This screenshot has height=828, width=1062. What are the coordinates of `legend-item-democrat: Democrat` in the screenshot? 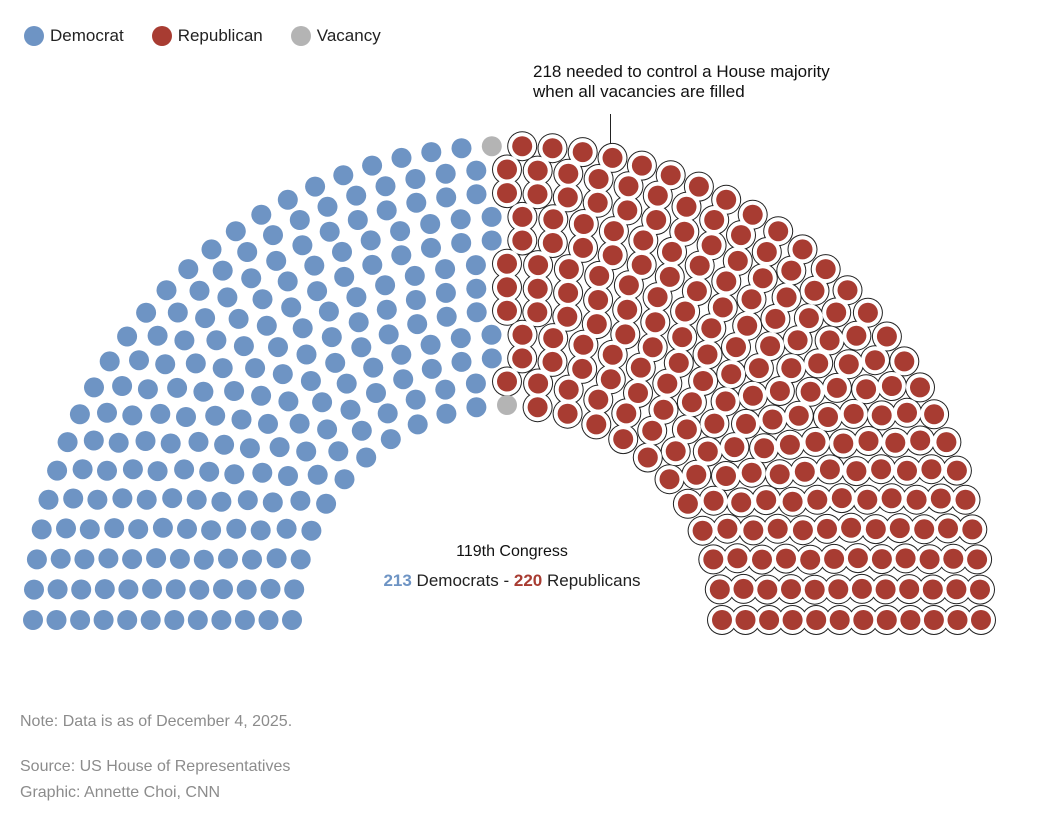 It's located at (74, 36).